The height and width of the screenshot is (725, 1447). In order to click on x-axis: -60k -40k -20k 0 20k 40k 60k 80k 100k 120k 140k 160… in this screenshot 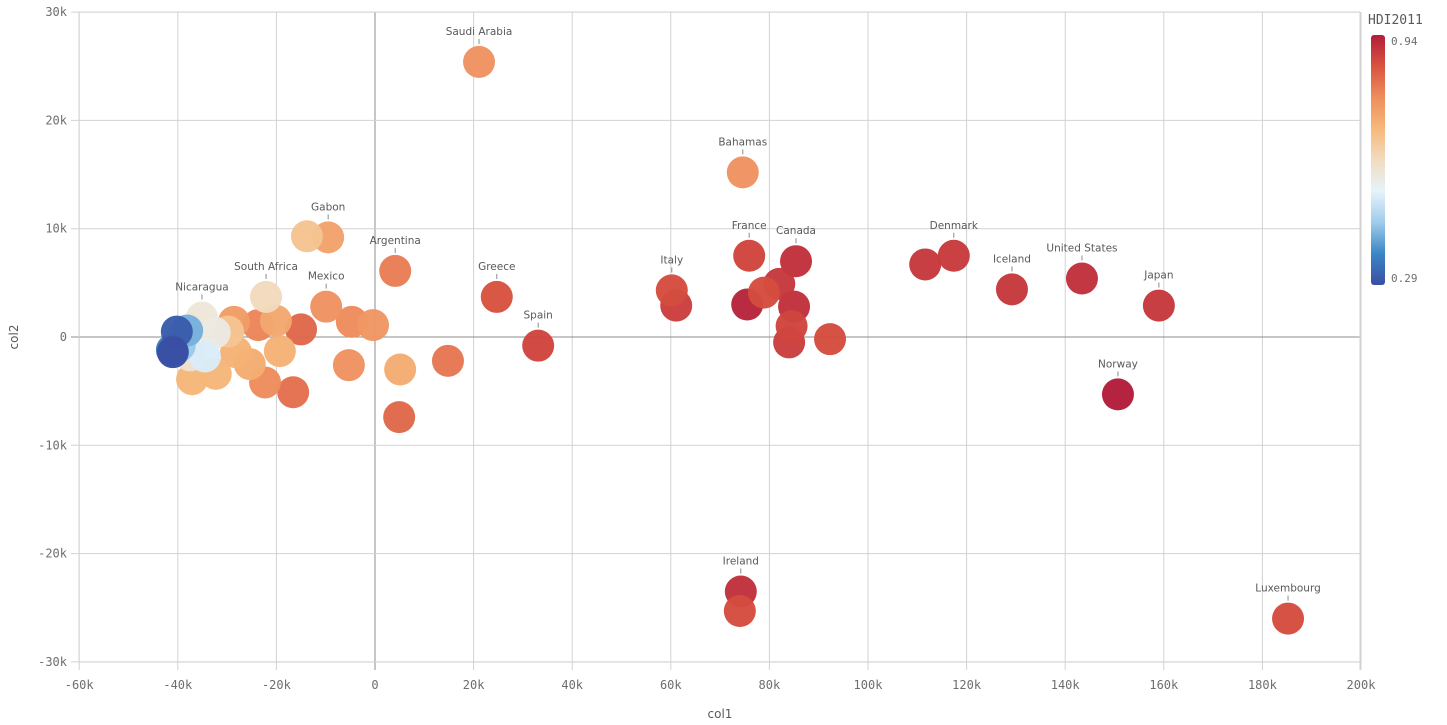, I will do `click(720, 685)`.